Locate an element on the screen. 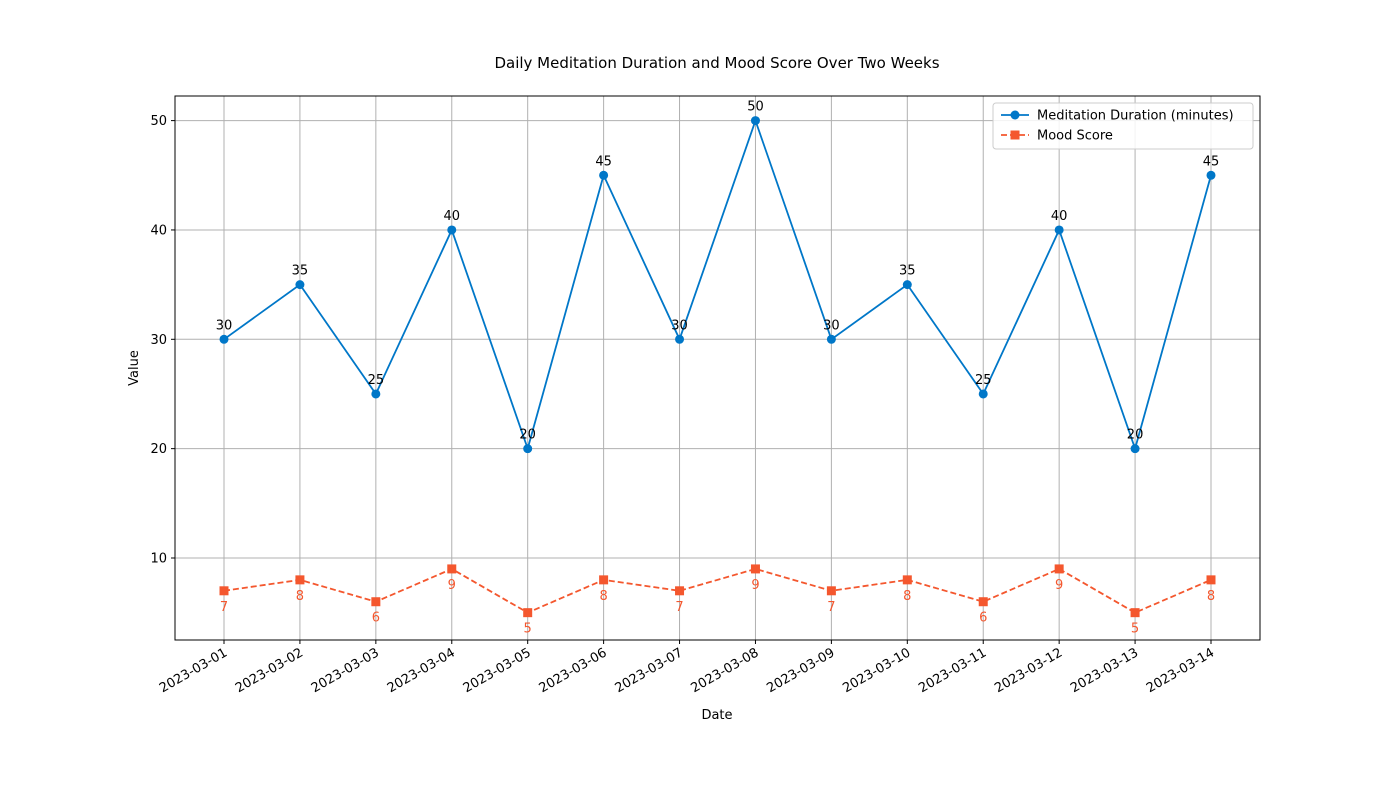 Image resolution: width=1400 pixels, height=800 pixels. legend-box is located at coordinates (1123, 126).